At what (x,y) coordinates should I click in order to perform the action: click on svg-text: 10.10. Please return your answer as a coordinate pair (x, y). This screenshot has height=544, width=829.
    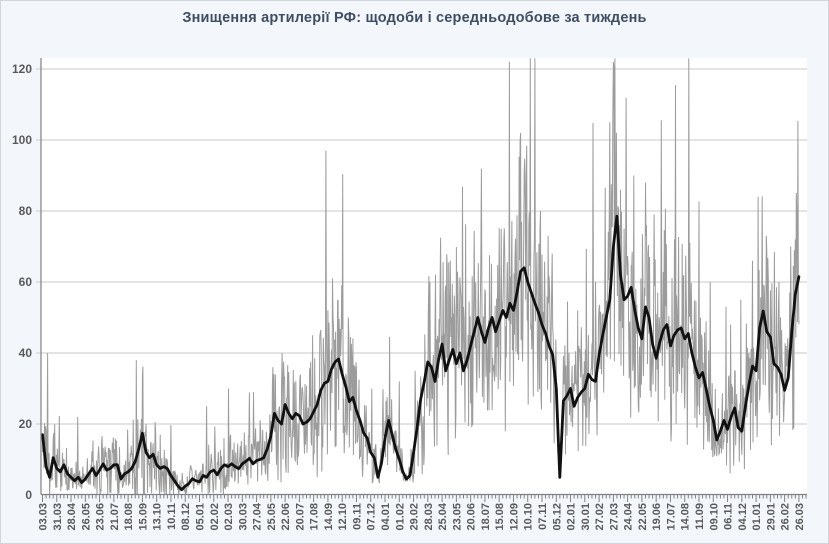
    Looking at the image, I should click on (529, 517).